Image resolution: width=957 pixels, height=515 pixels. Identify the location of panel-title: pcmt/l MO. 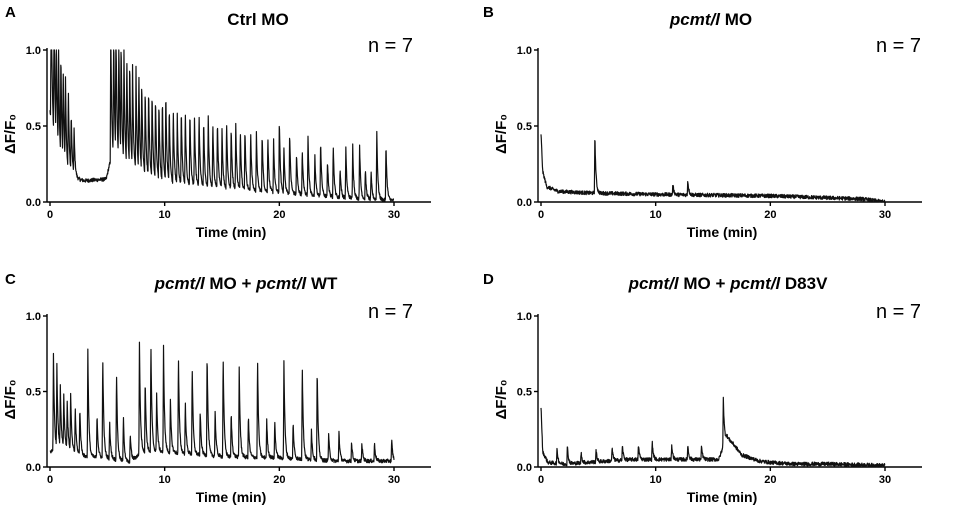
(710, 19).